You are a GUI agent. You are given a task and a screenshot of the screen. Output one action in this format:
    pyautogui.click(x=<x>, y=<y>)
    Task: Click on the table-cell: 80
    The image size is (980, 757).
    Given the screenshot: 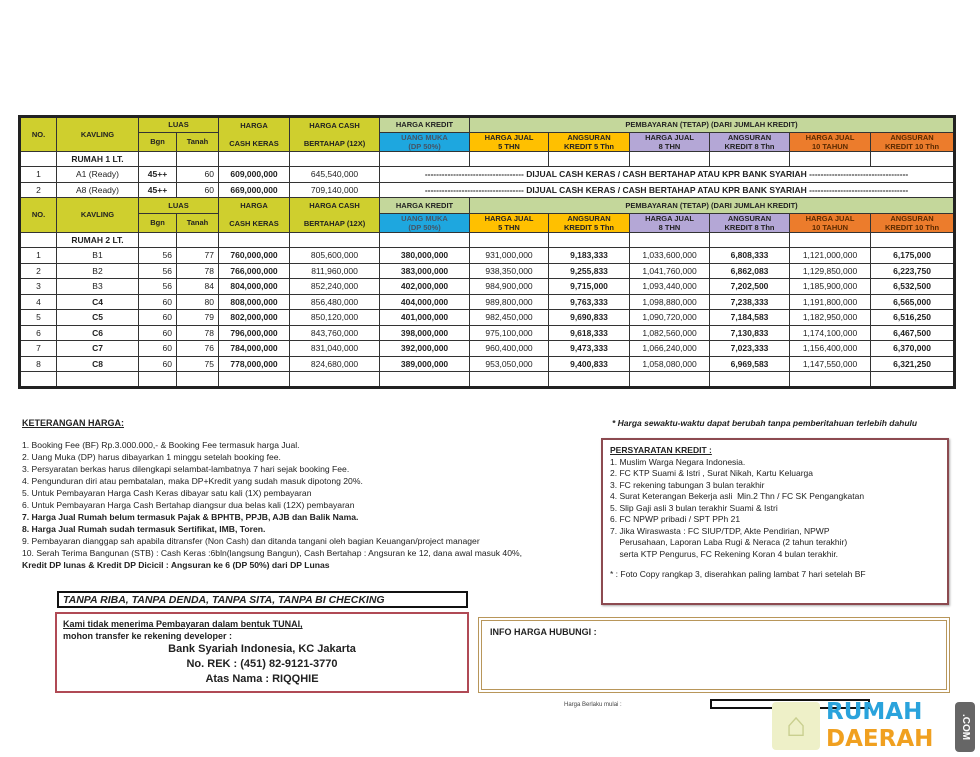 What is the action you would take?
    pyautogui.click(x=197, y=301)
    